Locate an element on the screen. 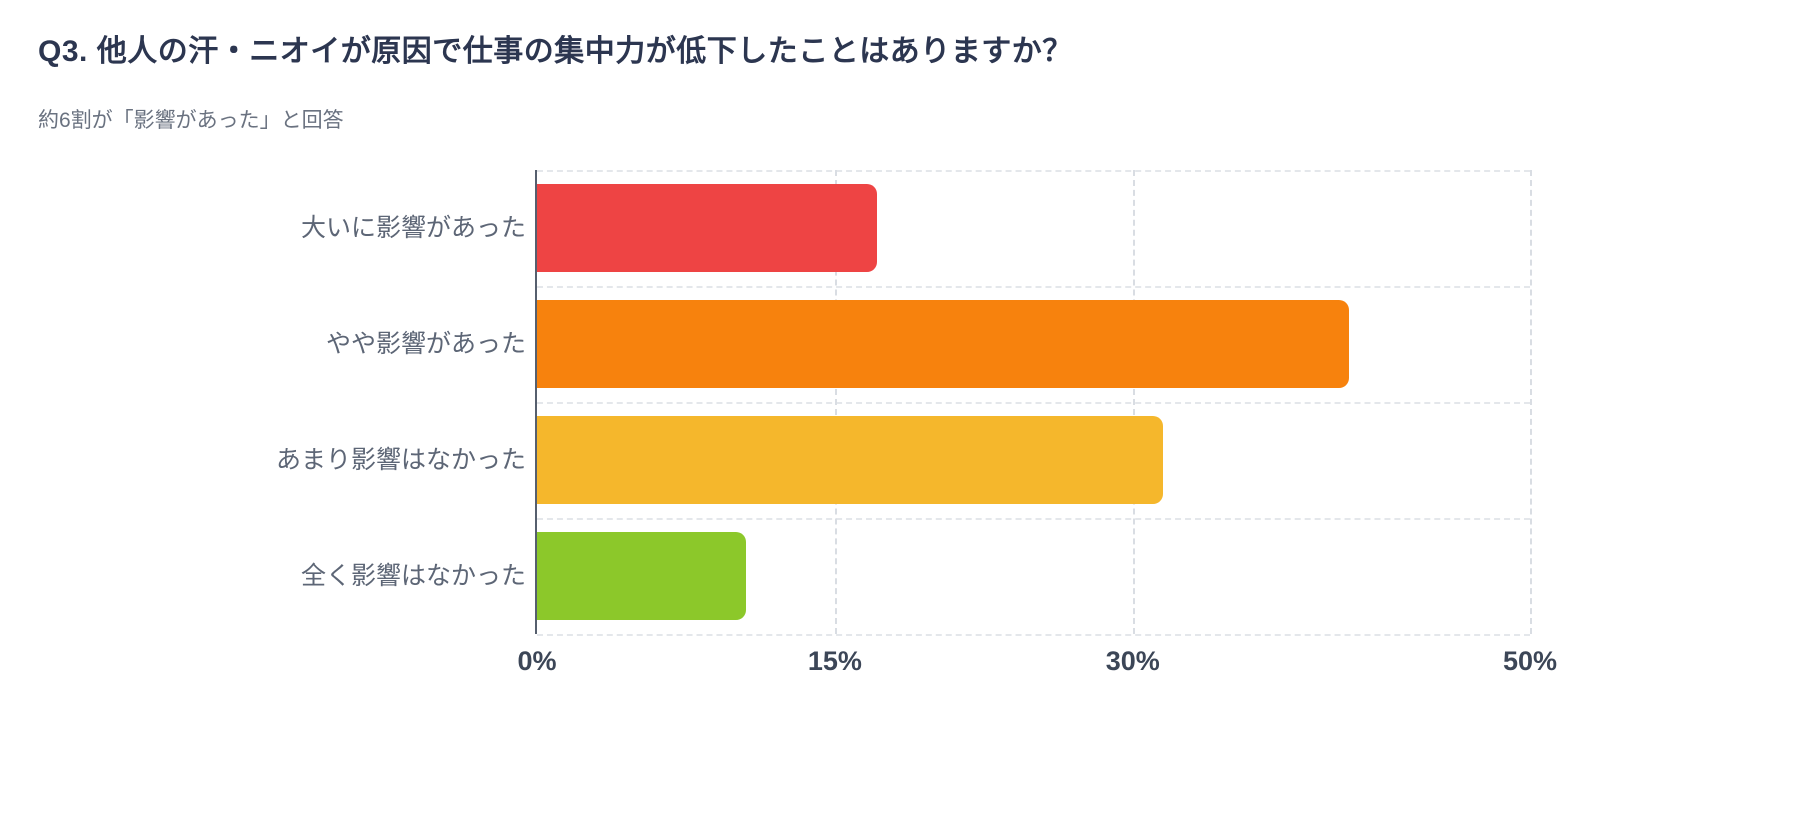  category-label: やや影響があった is located at coordinates (425, 344).